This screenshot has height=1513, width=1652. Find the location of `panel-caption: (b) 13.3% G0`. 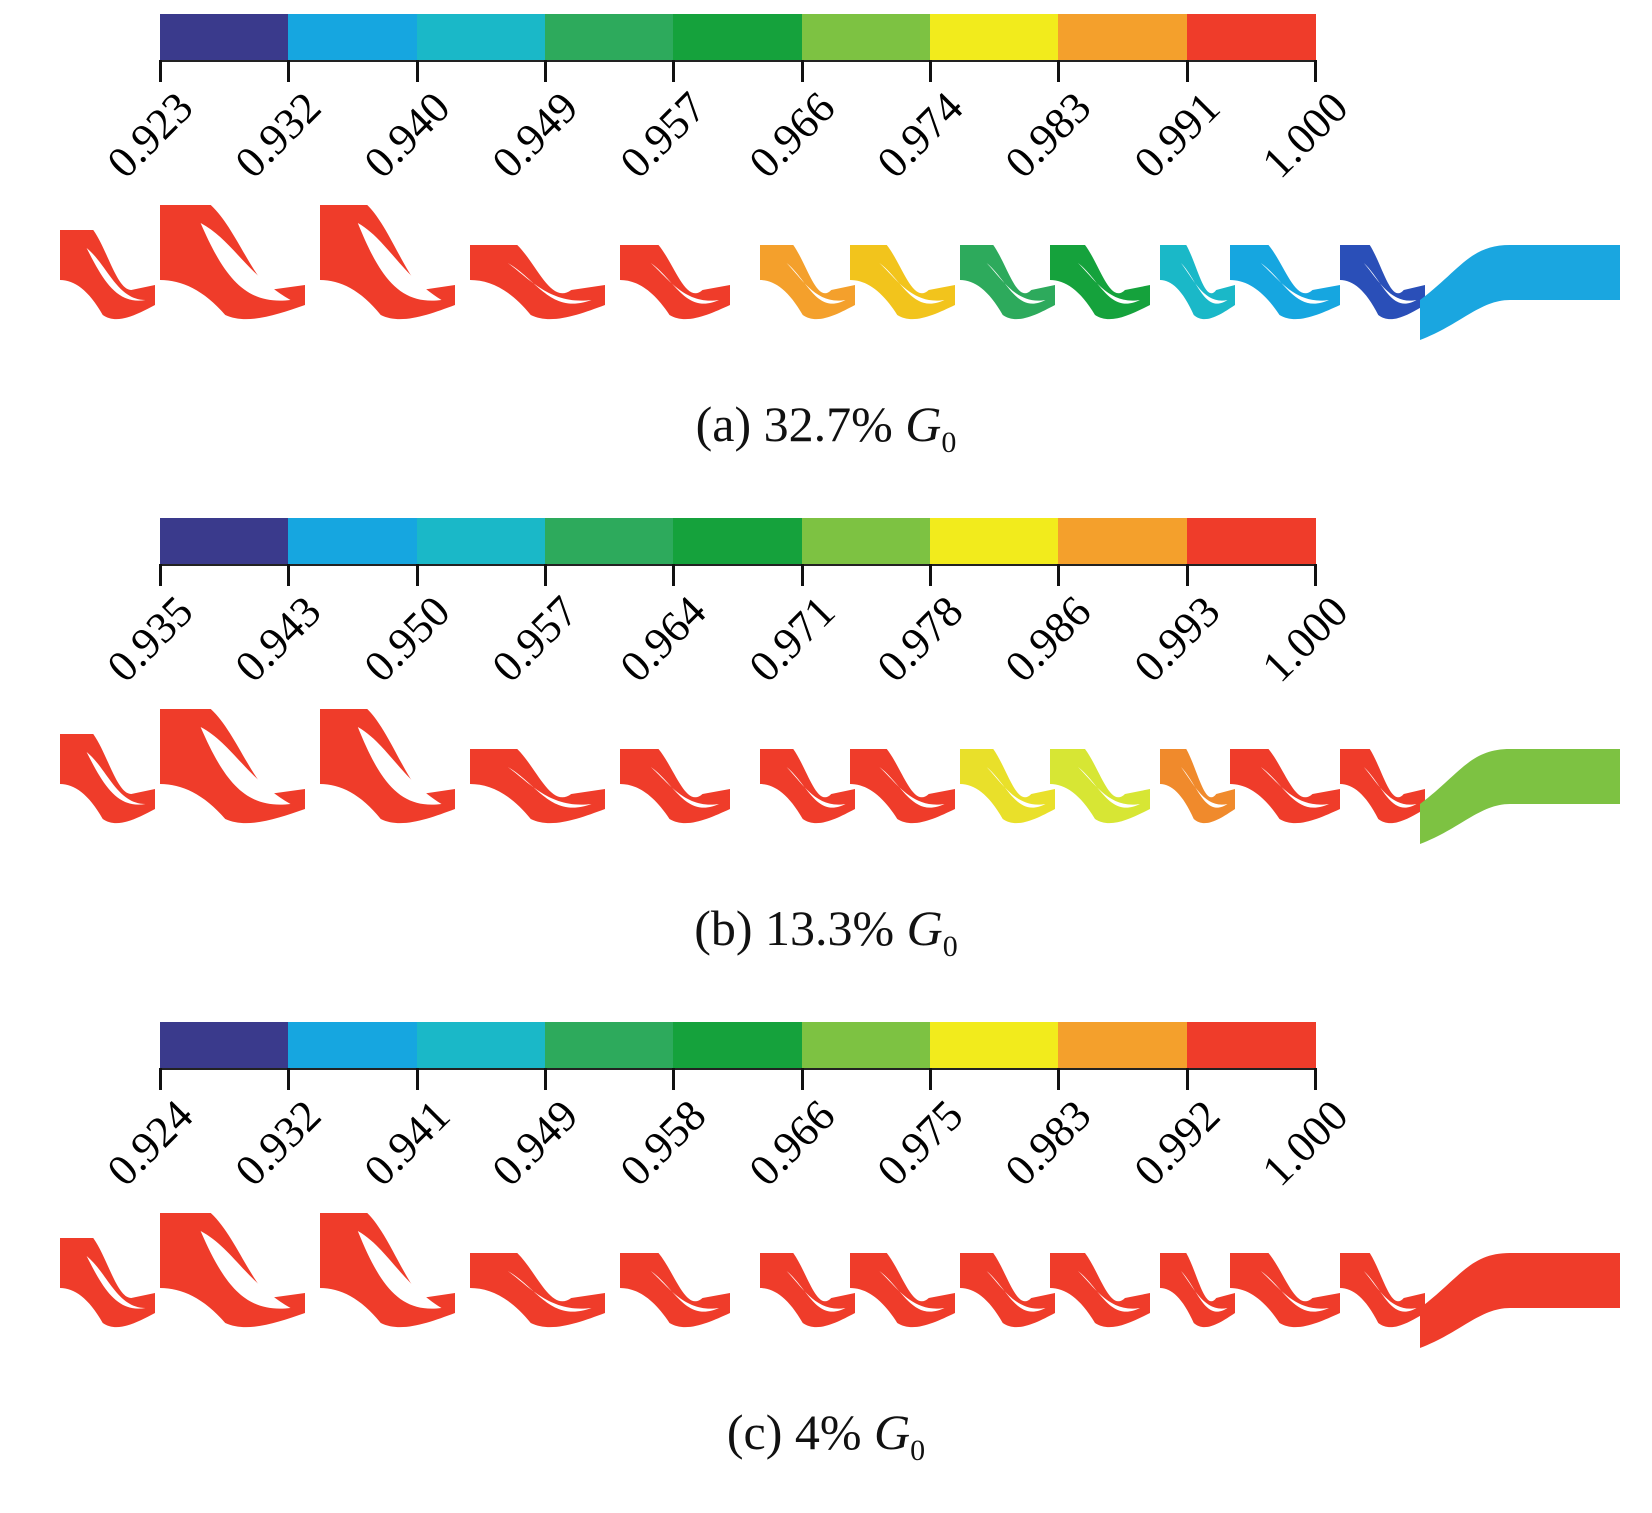

panel-caption: (b) 13.3% G0 is located at coordinates (826, 931).